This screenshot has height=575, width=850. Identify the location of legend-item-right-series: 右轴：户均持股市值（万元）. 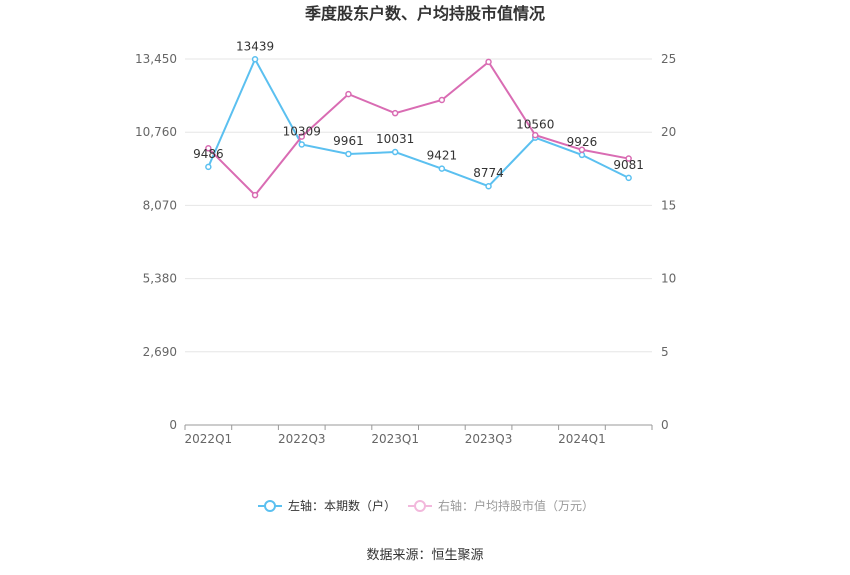
(501, 505).